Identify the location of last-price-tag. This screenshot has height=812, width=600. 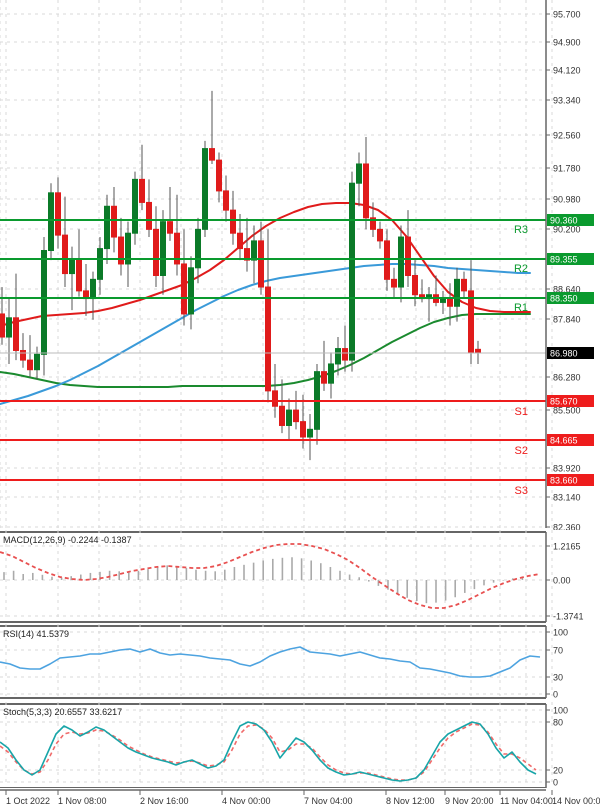
(570, 353).